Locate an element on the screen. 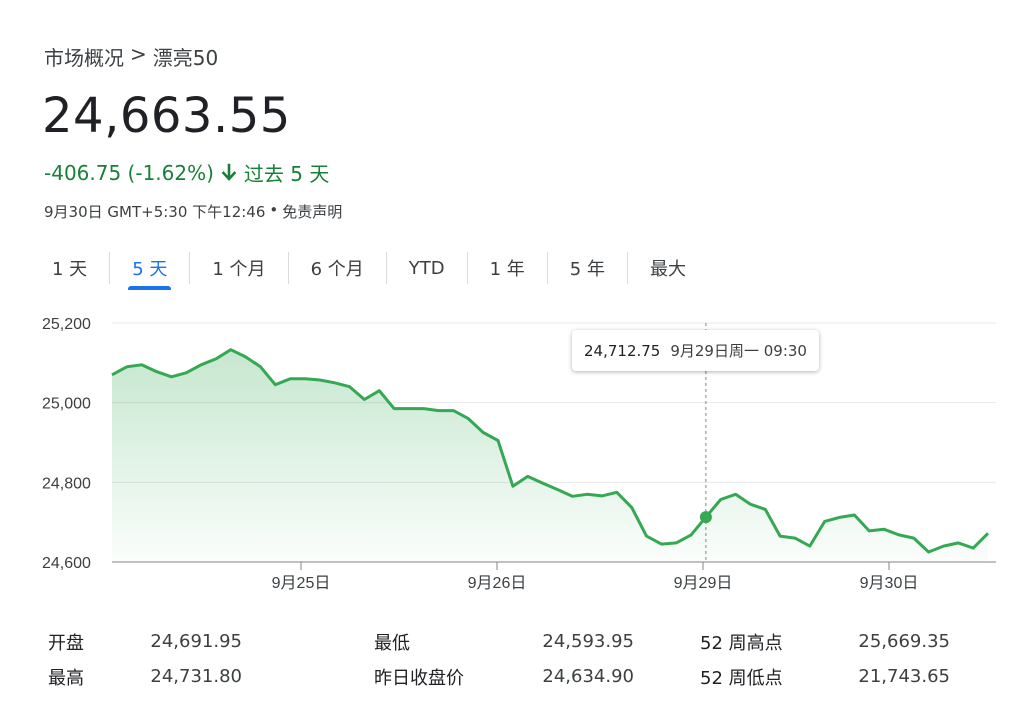  quote-timestamp-line: 9月30日 GMT+5:30 下午12:46 • 免责声明 is located at coordinates (193, 211).